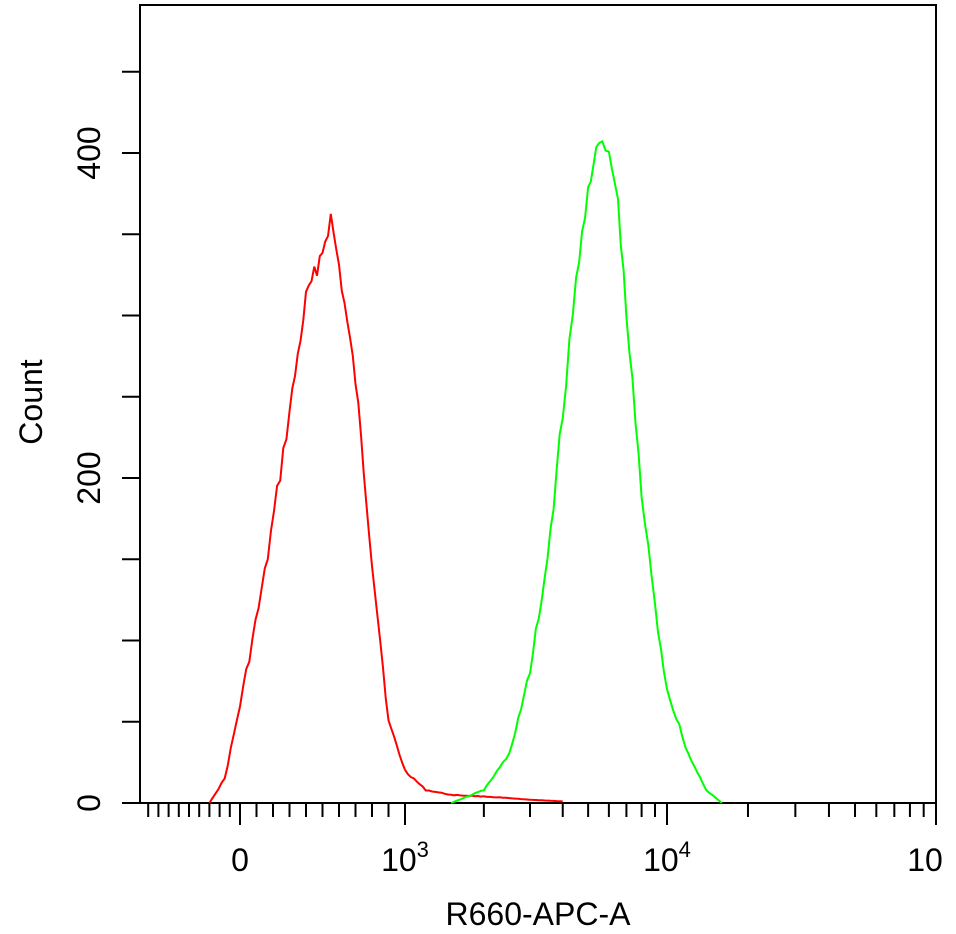 The width and height of the screenshot is (956, 934). I want to click on x-tick-exponent: 4, so click(685, 849).